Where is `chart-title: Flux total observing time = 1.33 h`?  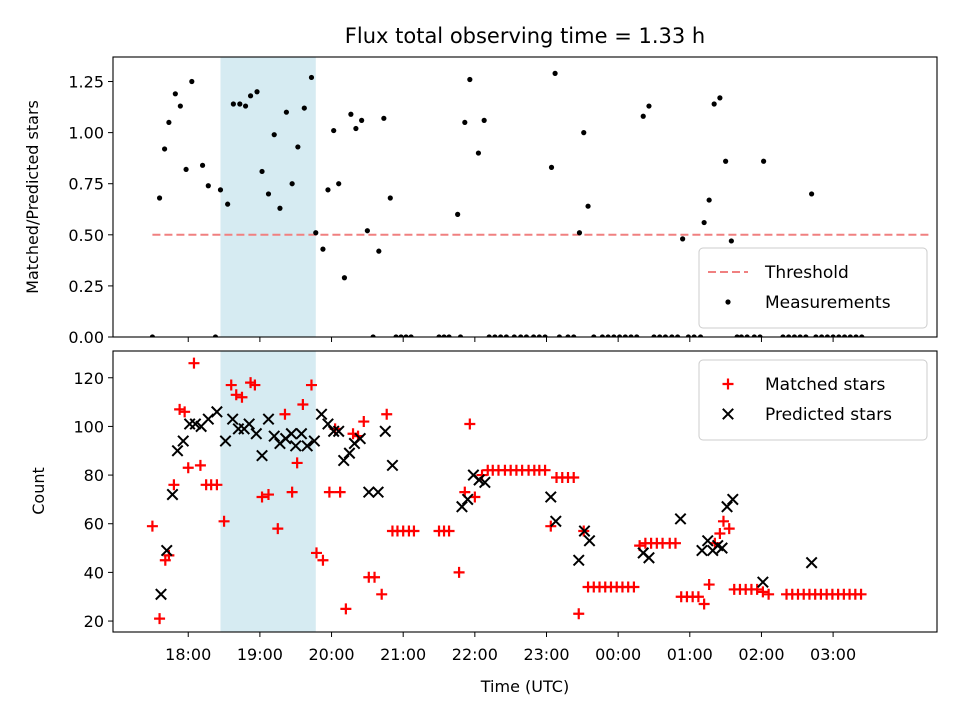
chart-title: Flux total observing time = 1.33 h is located at coordinates (525, 36).